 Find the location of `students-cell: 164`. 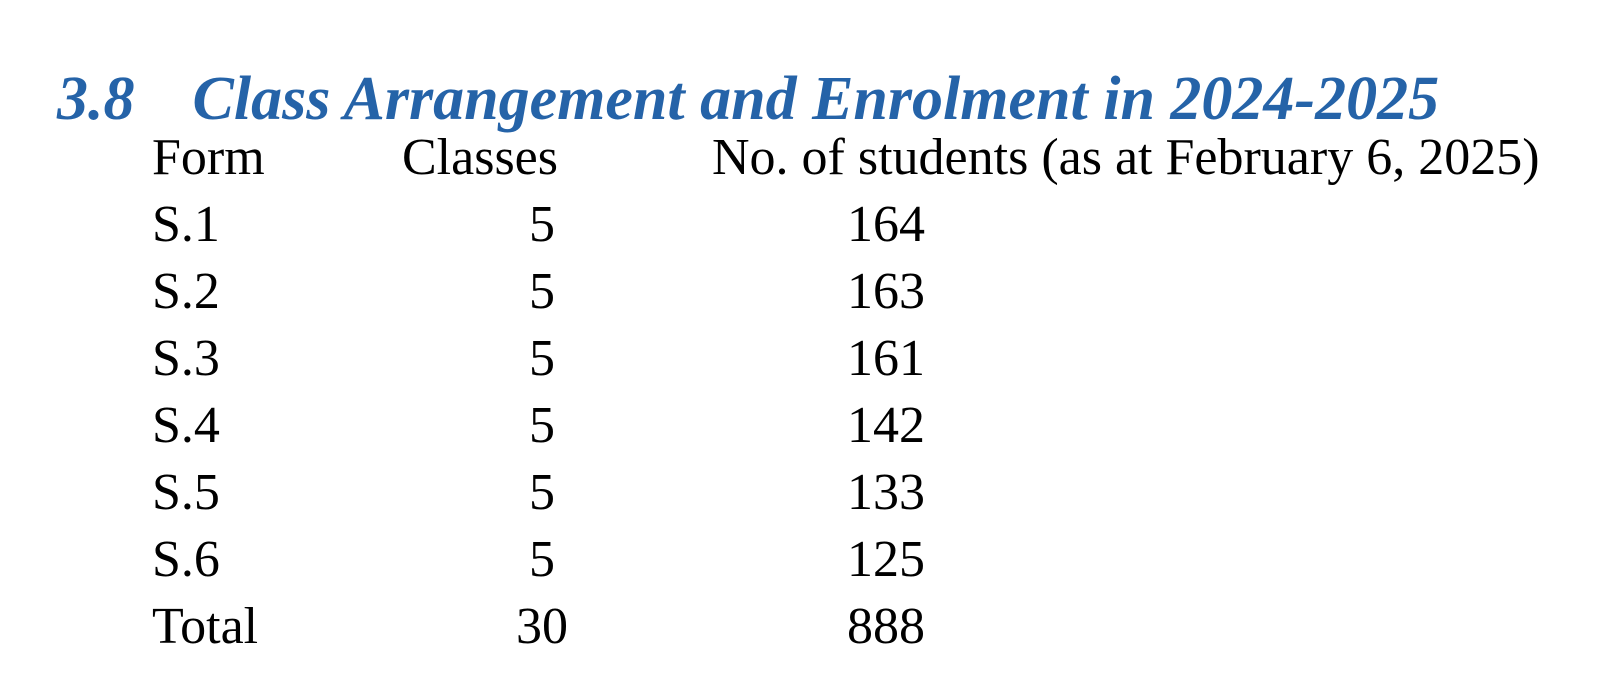

students-cell: 164 is located at coordinates (886, 224).